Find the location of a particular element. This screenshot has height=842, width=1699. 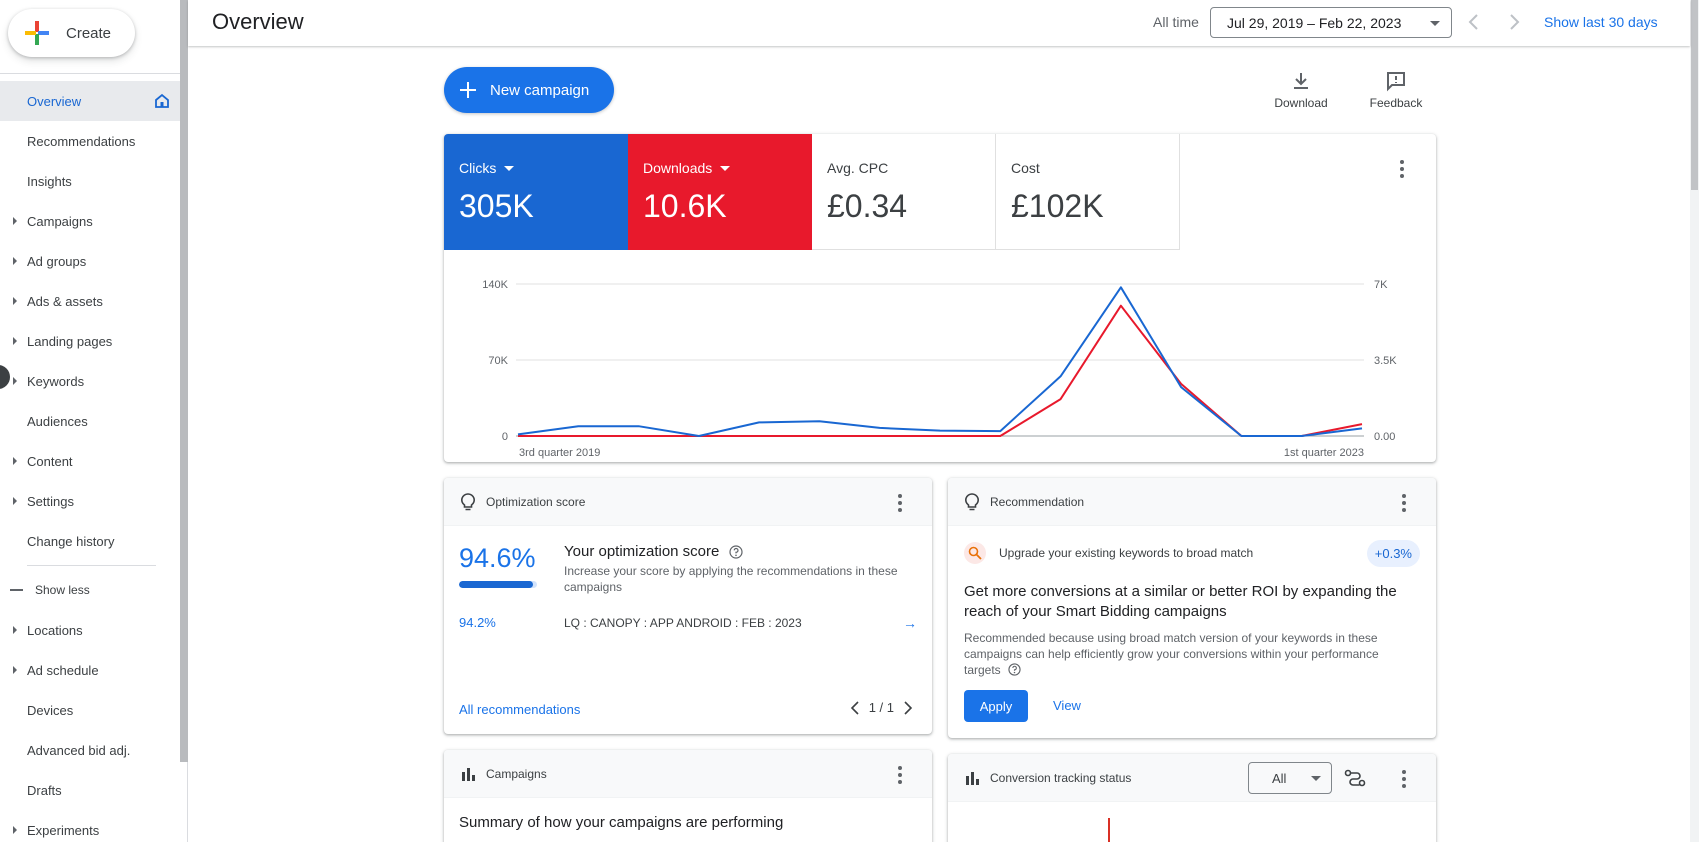

metric-cost: Cost £102K is located at coordinates (1088, 192).